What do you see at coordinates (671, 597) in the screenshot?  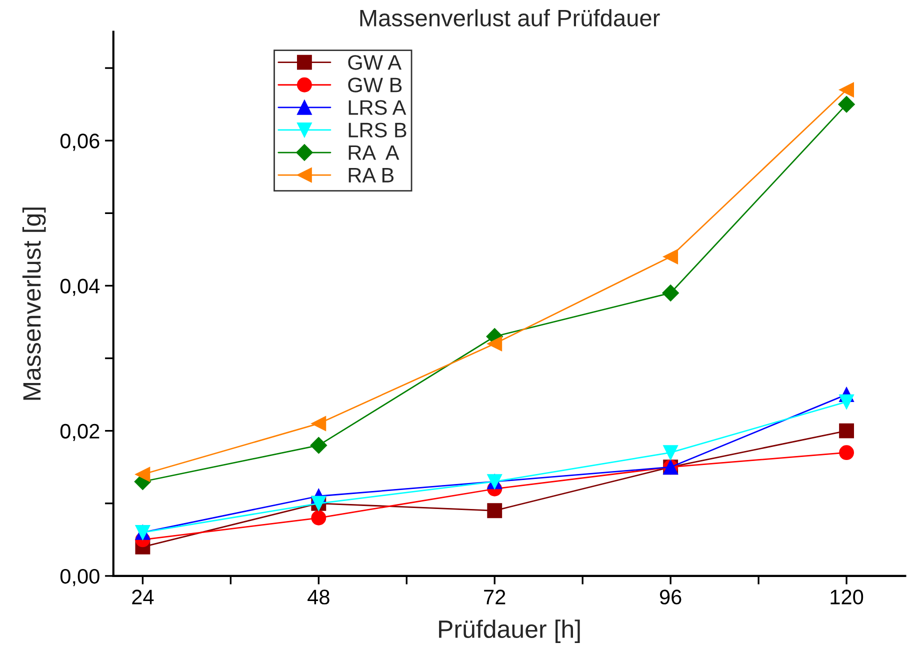 I see `x-tick-label: 96` at bounding box center [671, 597].